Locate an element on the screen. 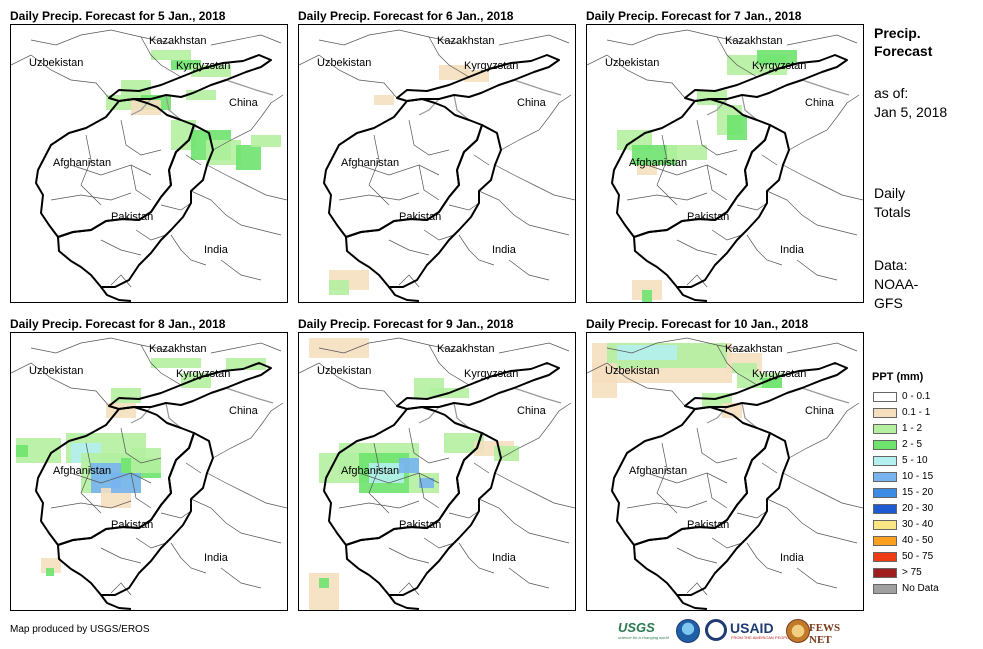  panel-title-3: Daily Precip. Forecast for 7 Jan., 2018 is located at coordinates (694, 16).